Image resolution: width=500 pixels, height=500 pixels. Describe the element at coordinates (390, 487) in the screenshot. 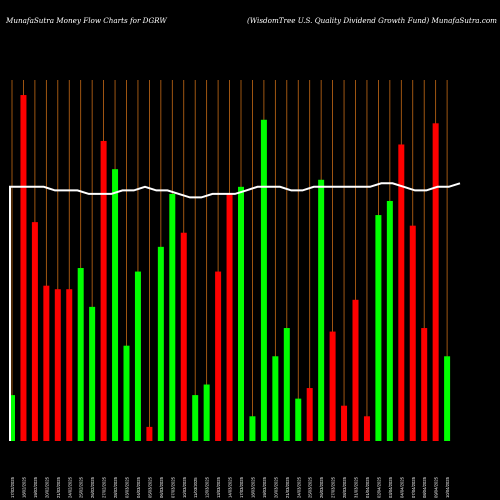

I see `x-tick-label: 03/04/2025` at that location.